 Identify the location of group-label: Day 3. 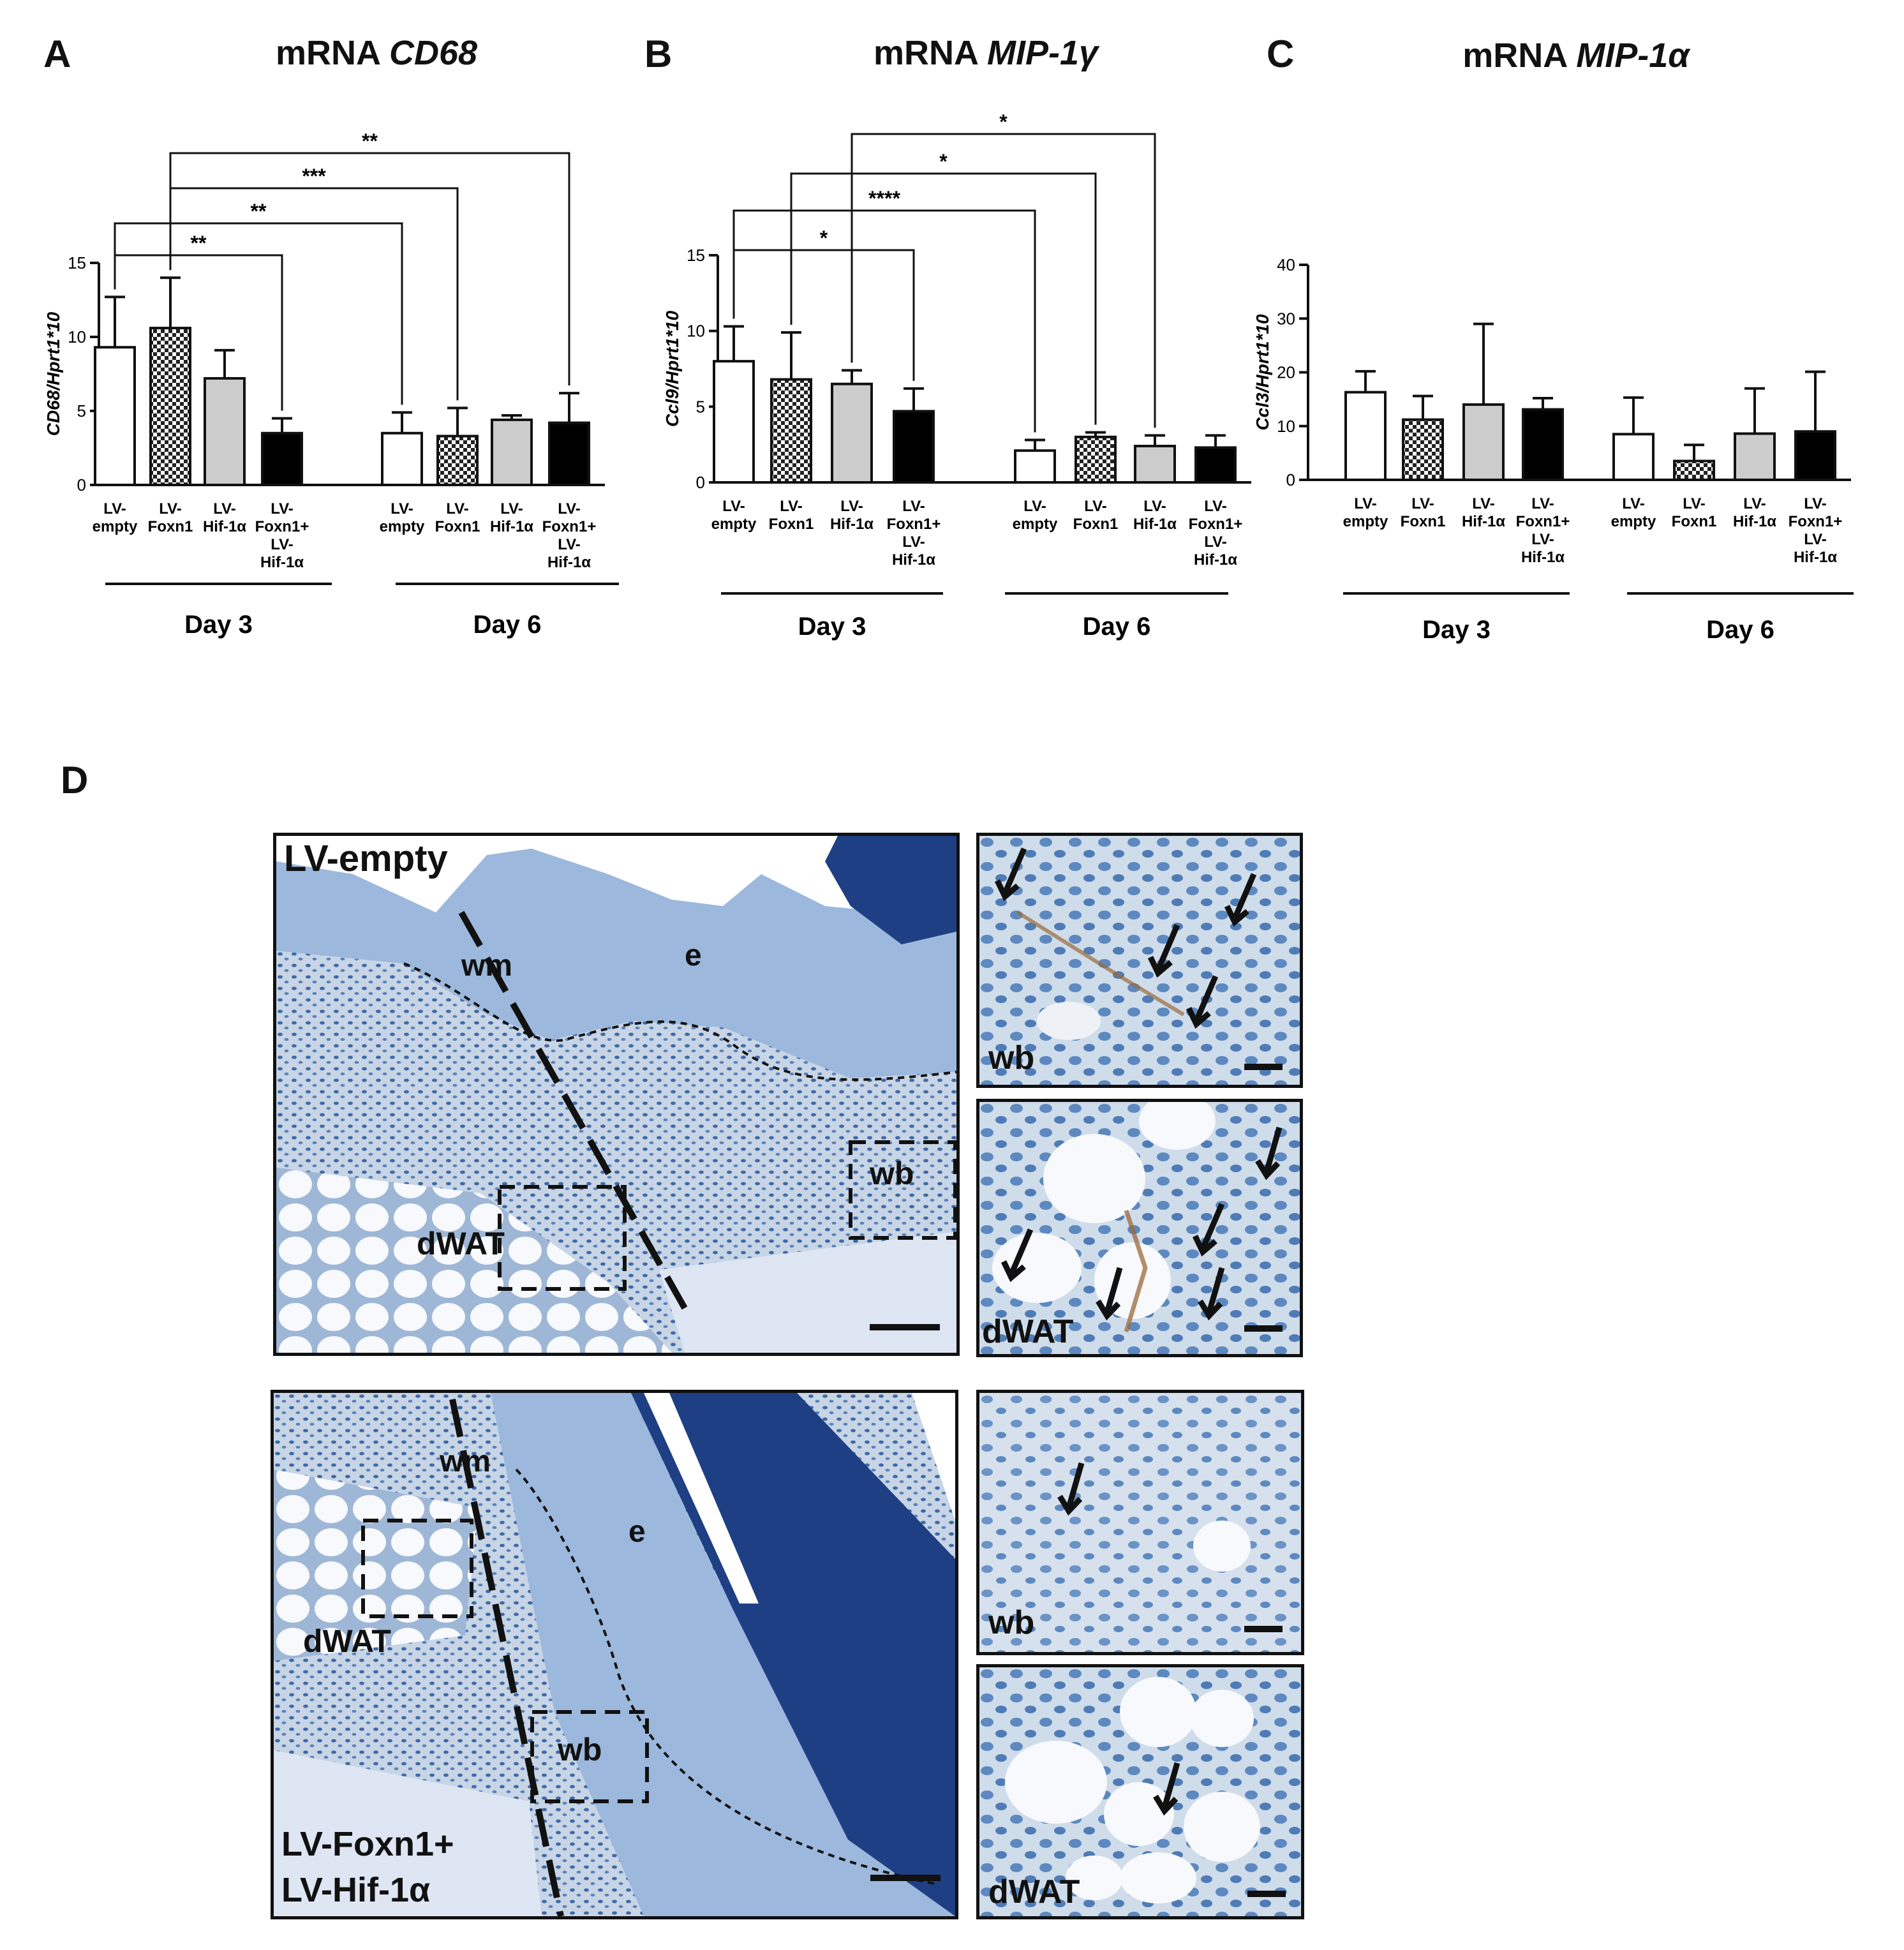
(1456, 630).